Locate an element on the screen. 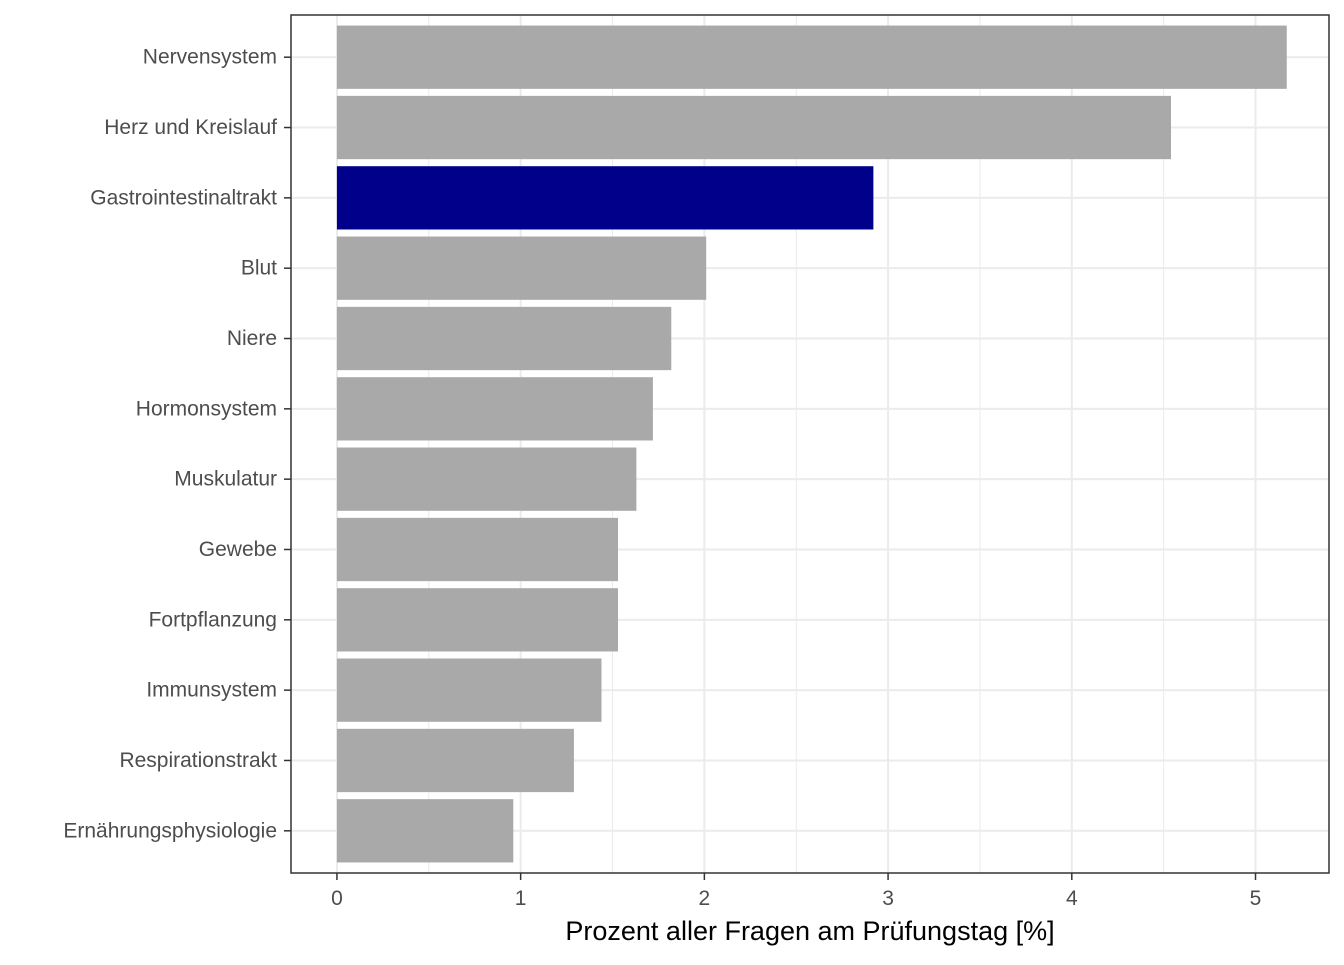 The image size is (1344, 965). x-axis-title: Prozent aller Fragen am Prüfungstag [%] is located at coordinates (809, 931).